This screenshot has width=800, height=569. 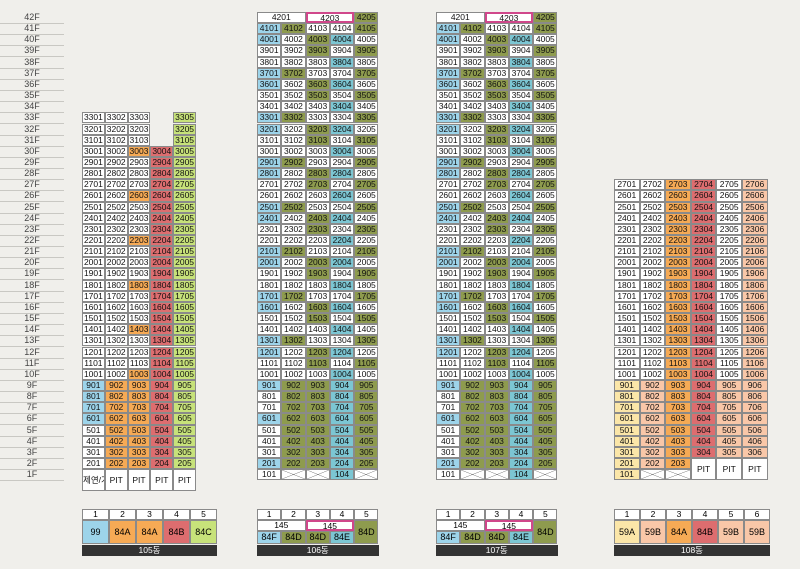 What do you see at coordinates (317, 475) in the screenshot?
I see `unit-cell` at bounding box center [317, 475].